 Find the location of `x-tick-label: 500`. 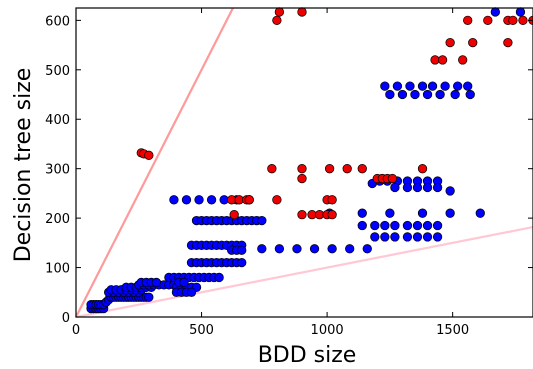

x-tick-label: 500 is located at coordinates (201, 330).